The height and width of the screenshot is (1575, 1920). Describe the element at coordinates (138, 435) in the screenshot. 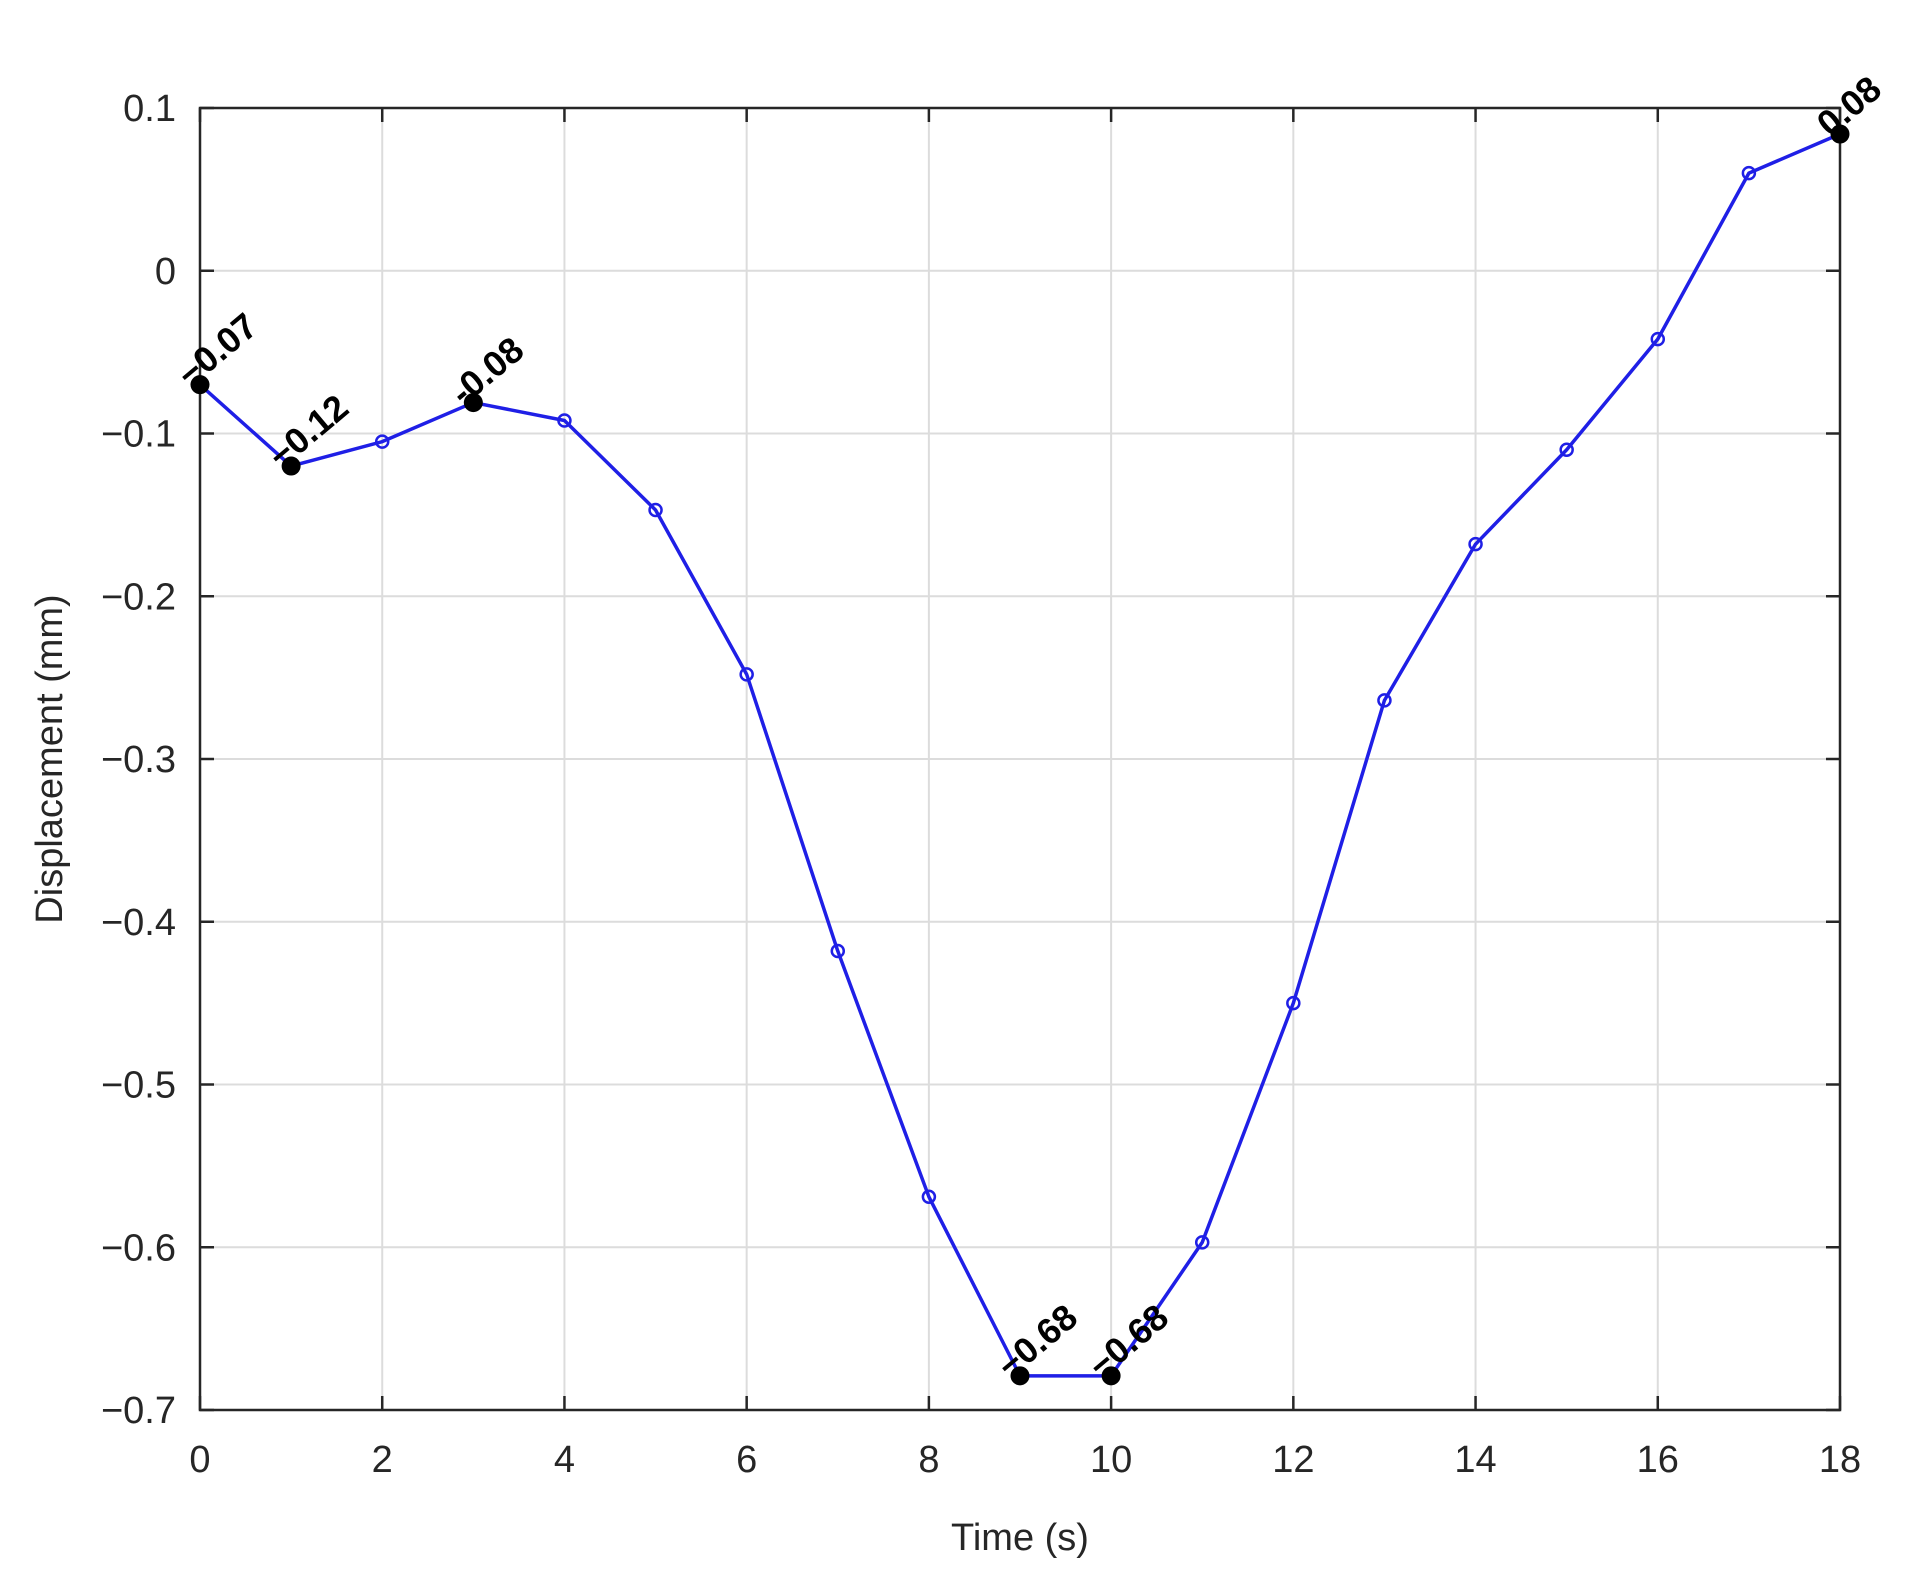

I see `y-tick-label: −0.1` at that location.